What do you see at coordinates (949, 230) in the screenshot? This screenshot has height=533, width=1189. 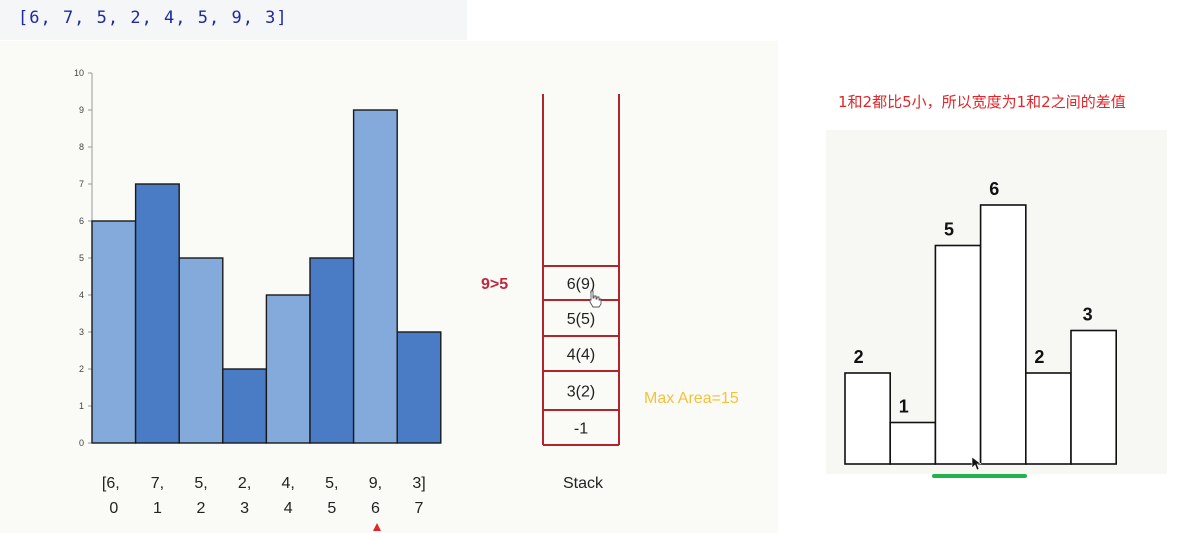 I see `example-data-label: 5` at bounding box center [949, 230].